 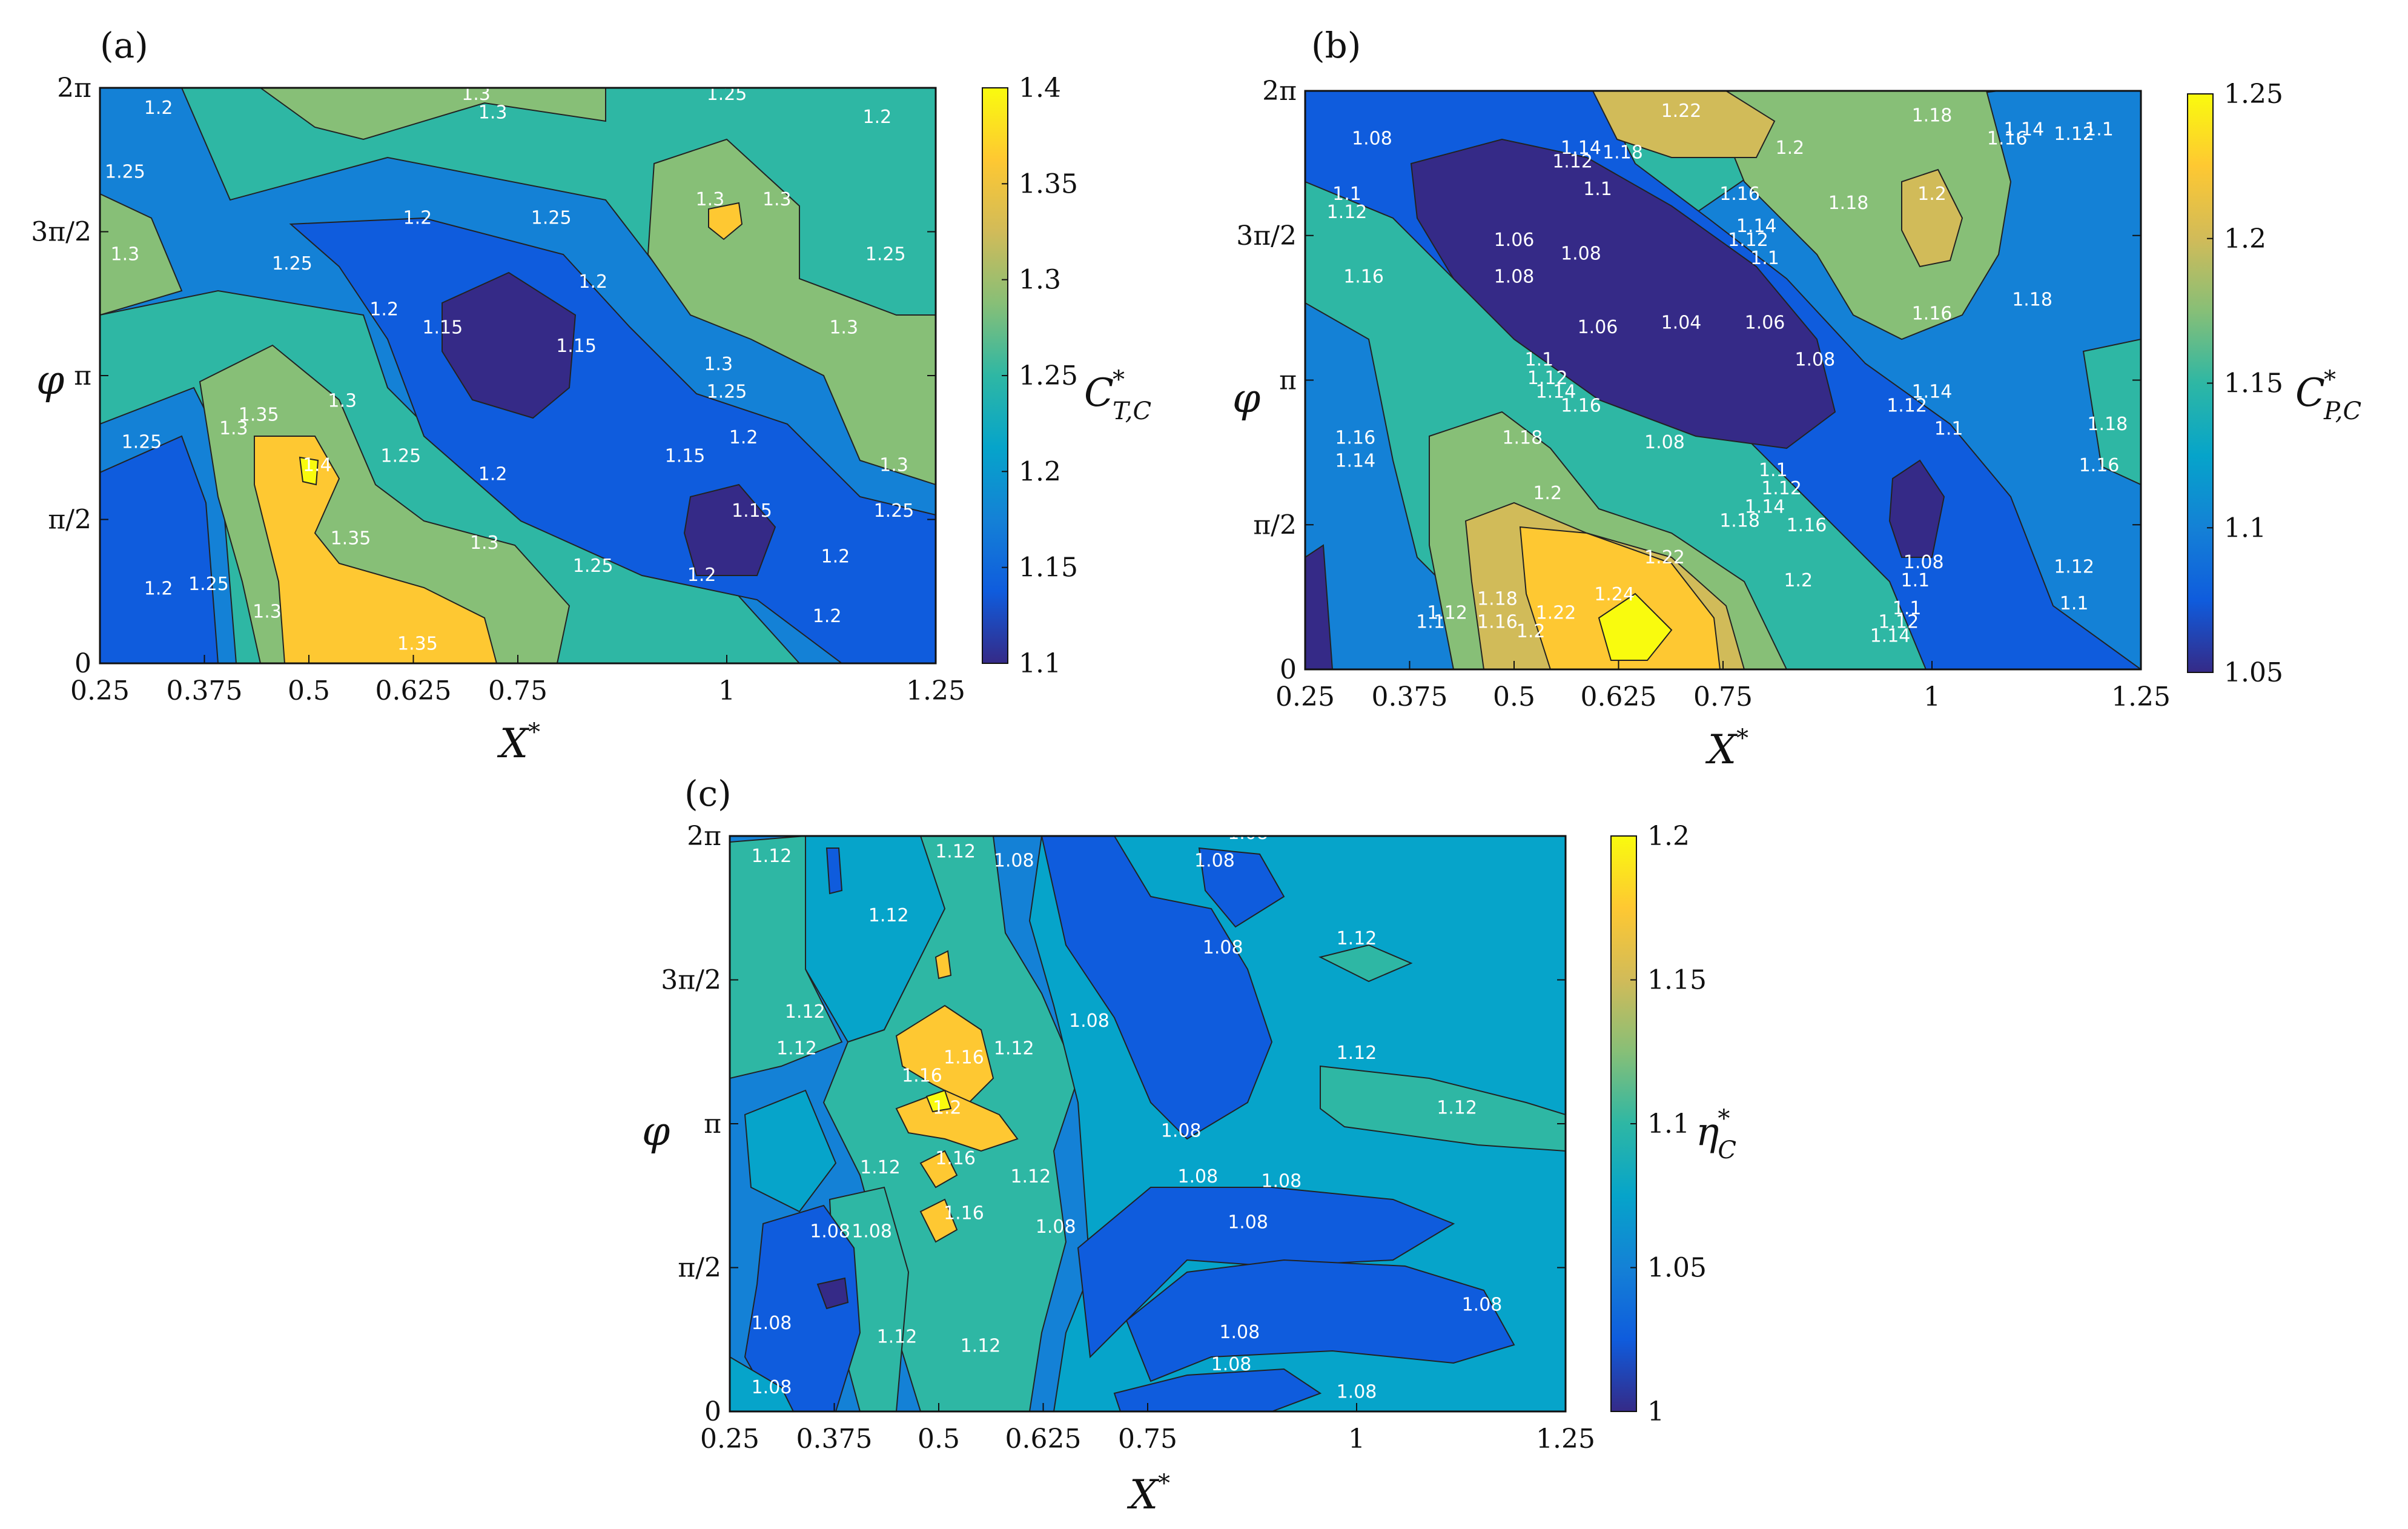 I want to click on panel-c-xlabel: X*, so click(x=1148, y=1494).